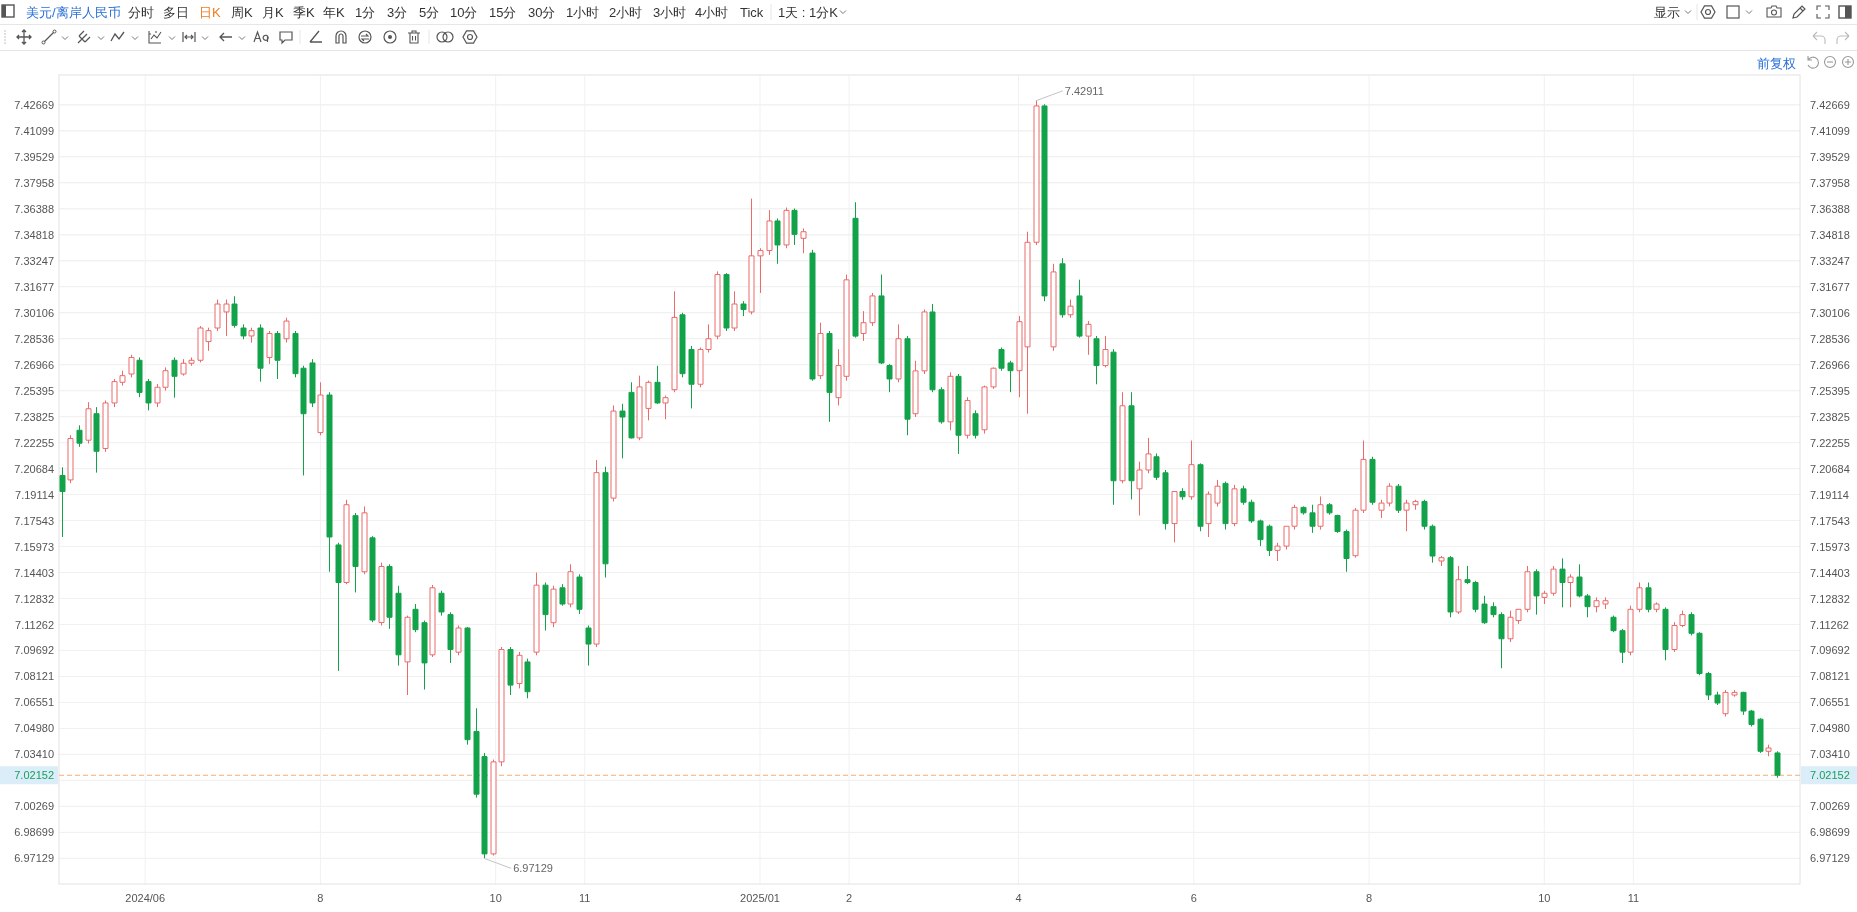 The image size is (1857, 912). I want to click on y2-tick-label: 7.19114, so click(1829, 494).